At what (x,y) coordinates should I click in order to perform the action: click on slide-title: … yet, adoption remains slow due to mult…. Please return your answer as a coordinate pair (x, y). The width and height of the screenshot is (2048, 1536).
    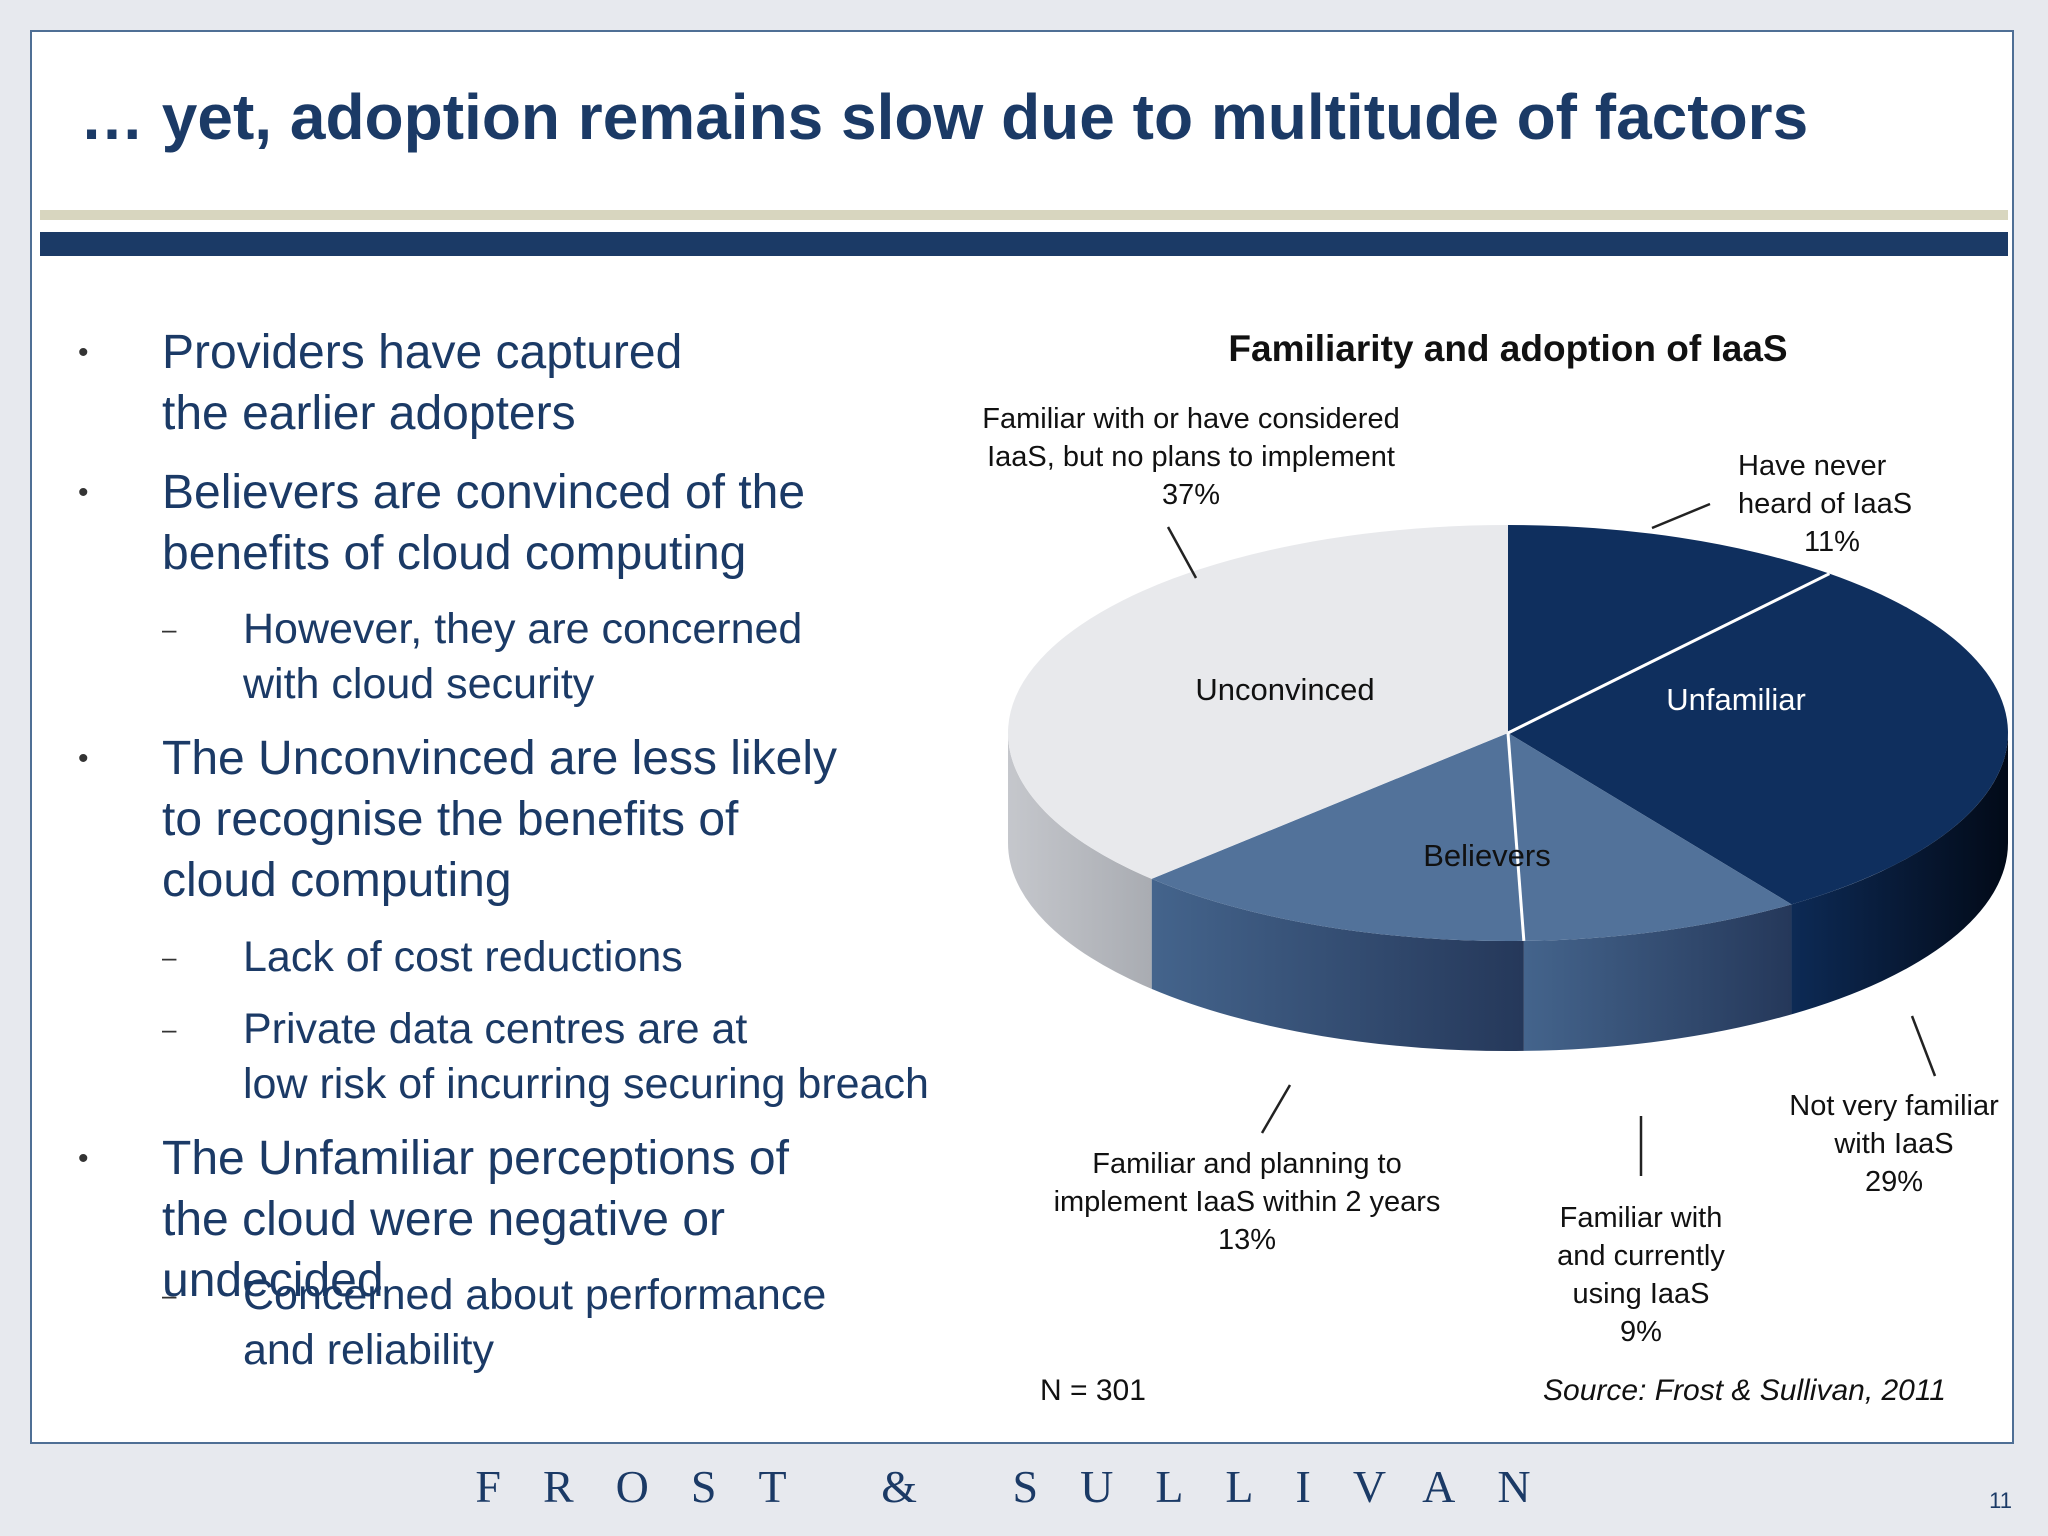
    Looking at the image, I should click on (944, 117).